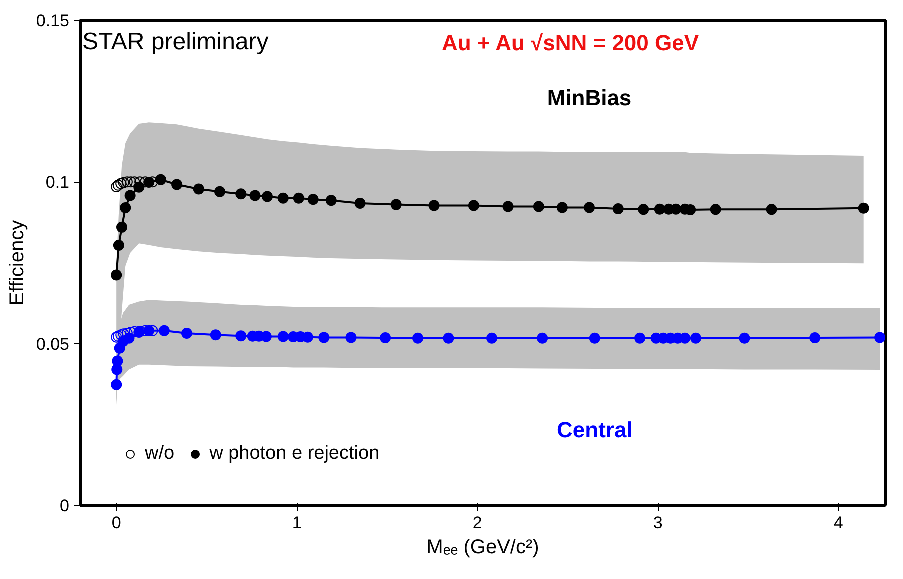 The height and width of the screenshot is (579, 903). I want to click on y-tick-label: 0.05, so click(53, 344).